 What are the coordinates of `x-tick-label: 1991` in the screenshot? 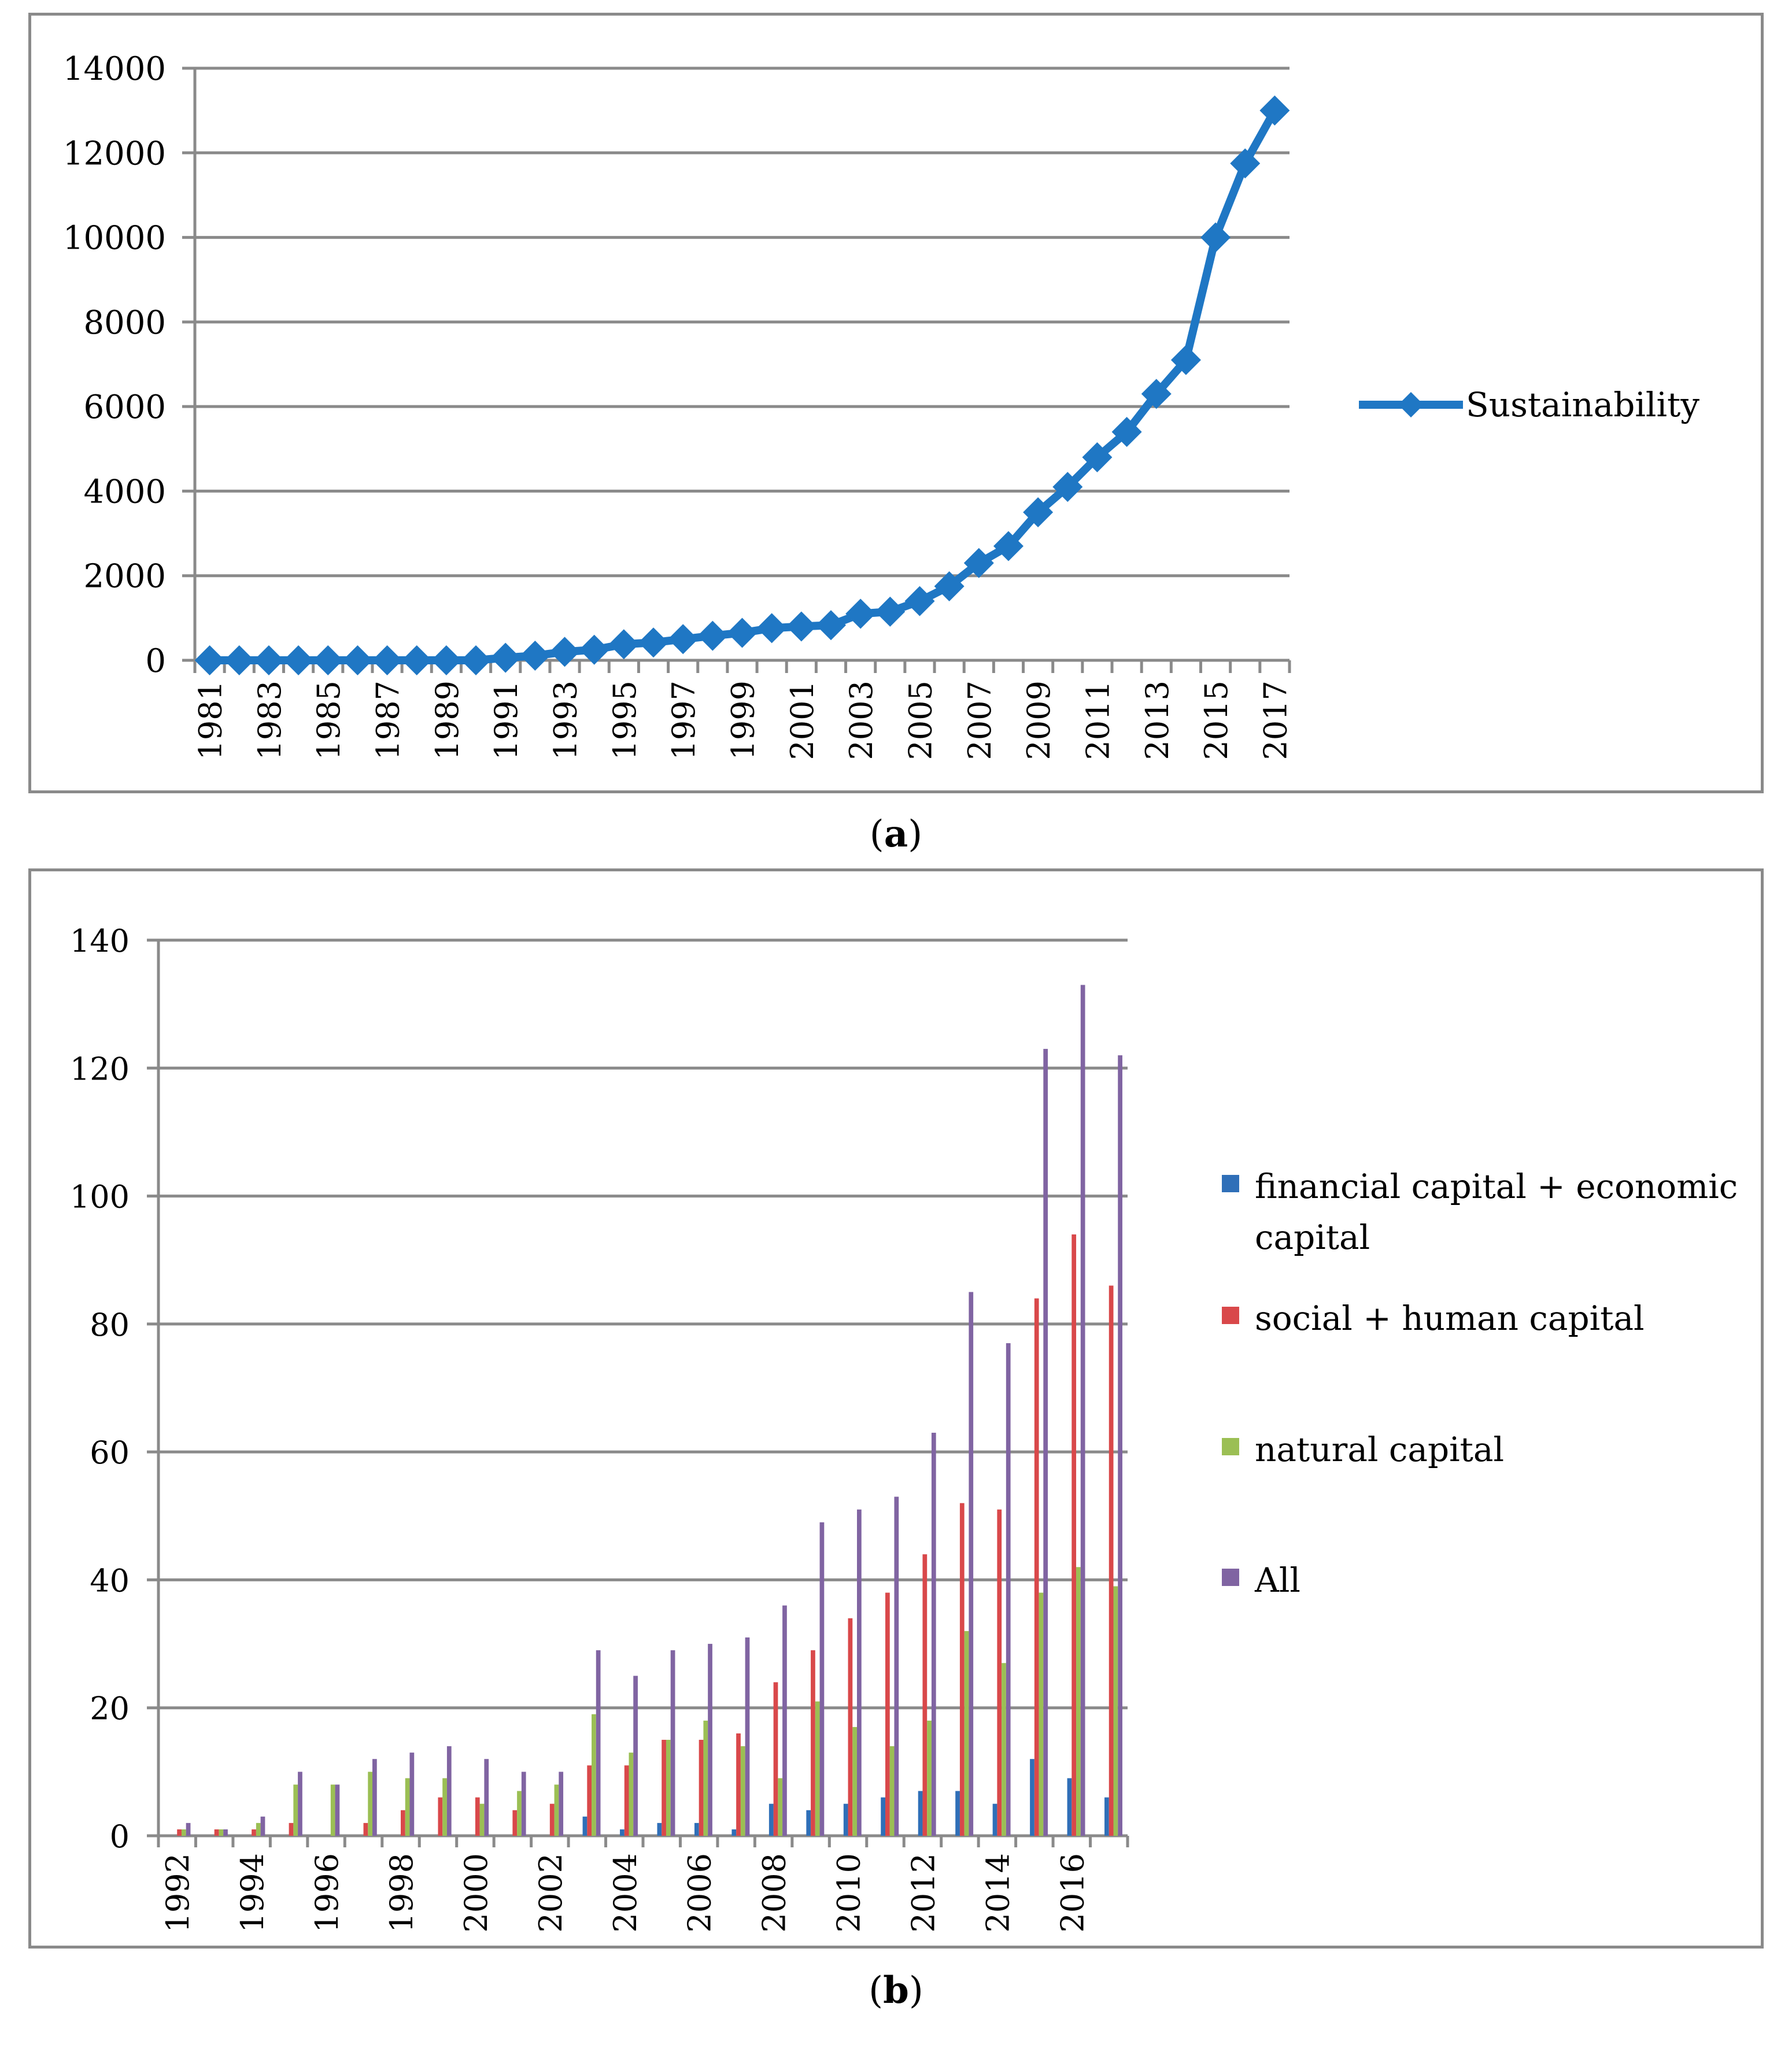 It's located at (506, 721).